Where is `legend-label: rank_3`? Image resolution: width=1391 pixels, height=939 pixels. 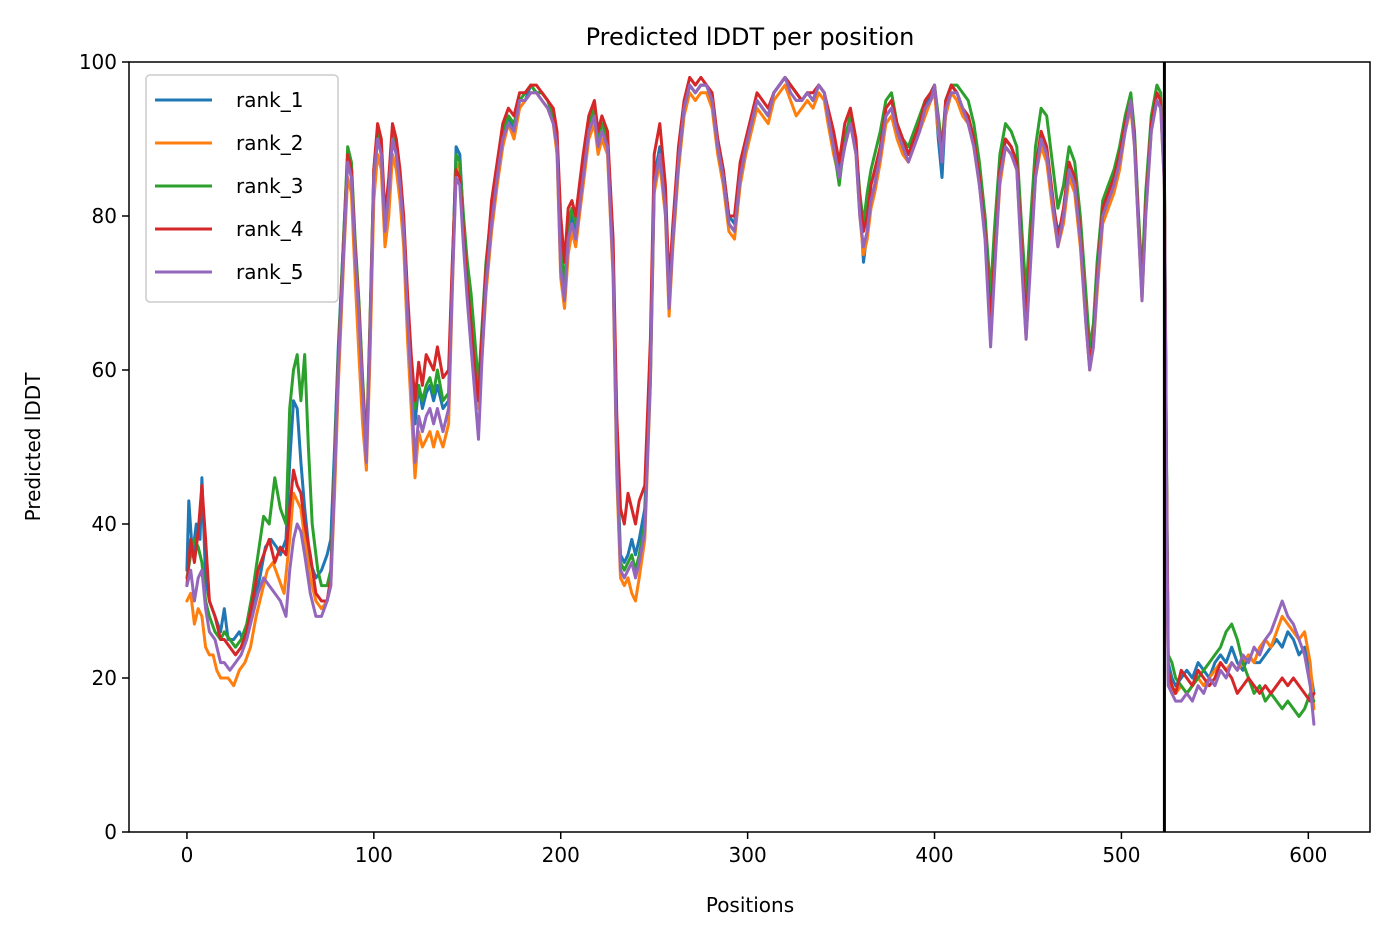 legend-label: rank_3 is located at coordinates (269, 186).